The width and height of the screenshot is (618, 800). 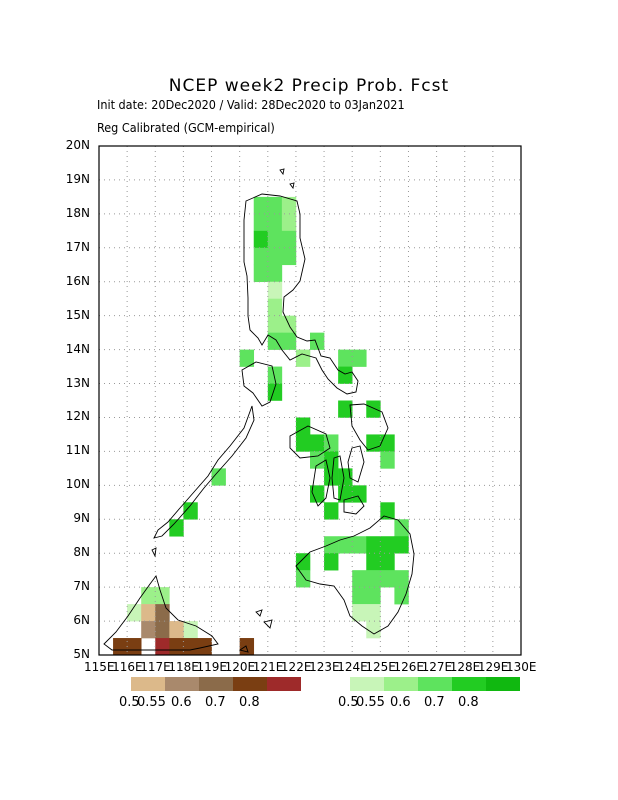 I want to click on latitude-tick-label: 17N, so click(x=77, y=246).